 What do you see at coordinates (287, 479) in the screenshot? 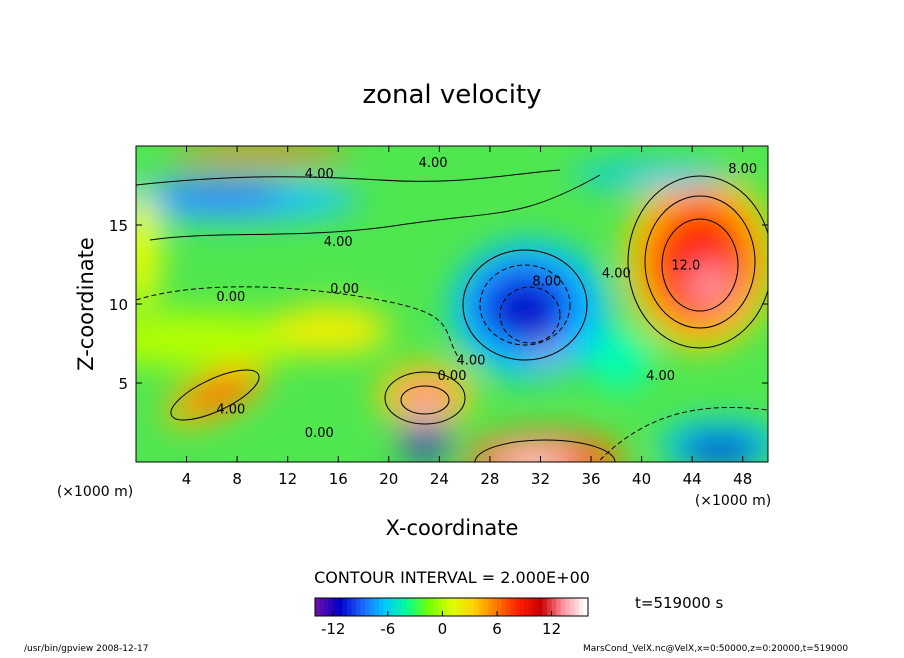
I see `x-tick-label: 12` at bounding box center [287, 479].